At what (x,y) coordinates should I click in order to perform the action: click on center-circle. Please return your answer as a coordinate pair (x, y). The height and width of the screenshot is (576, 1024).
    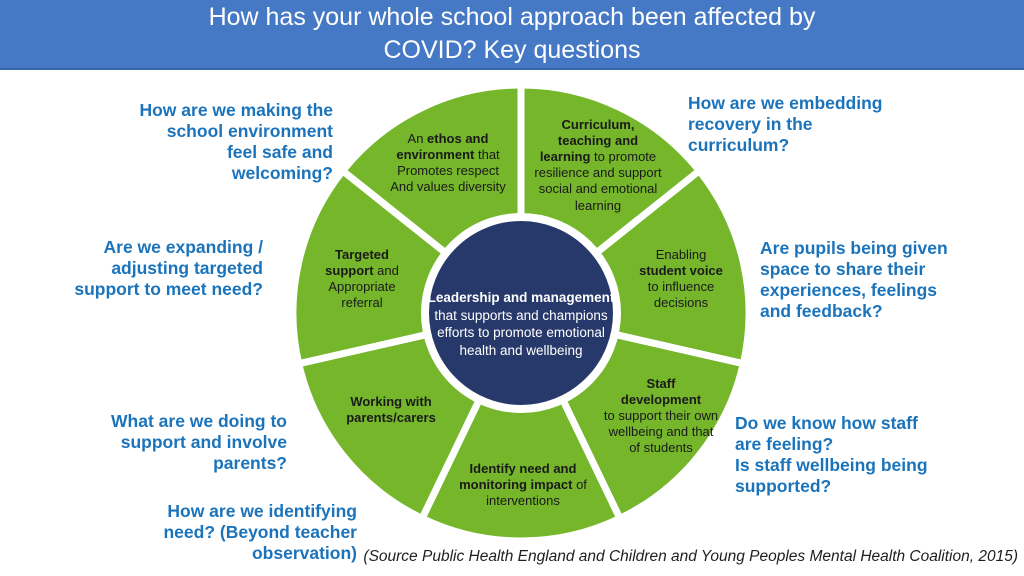
    Looking at the image, I should click on (521, 313).